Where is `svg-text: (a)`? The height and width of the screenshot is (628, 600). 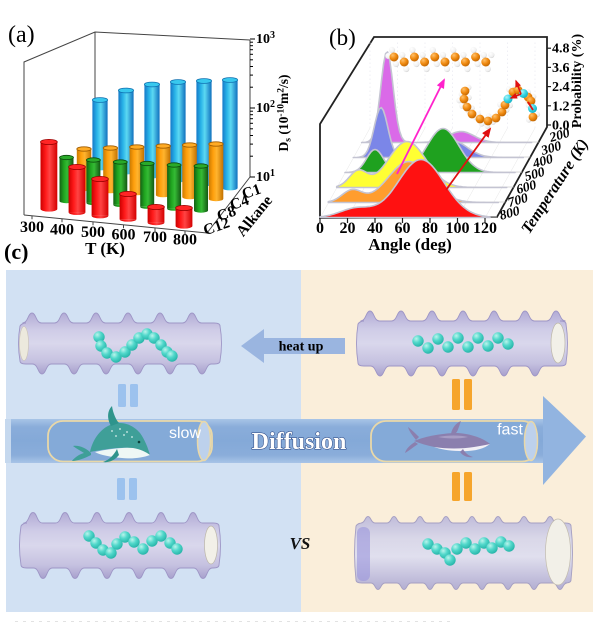
svg-text: (a) is located at coordinates (21, 35).